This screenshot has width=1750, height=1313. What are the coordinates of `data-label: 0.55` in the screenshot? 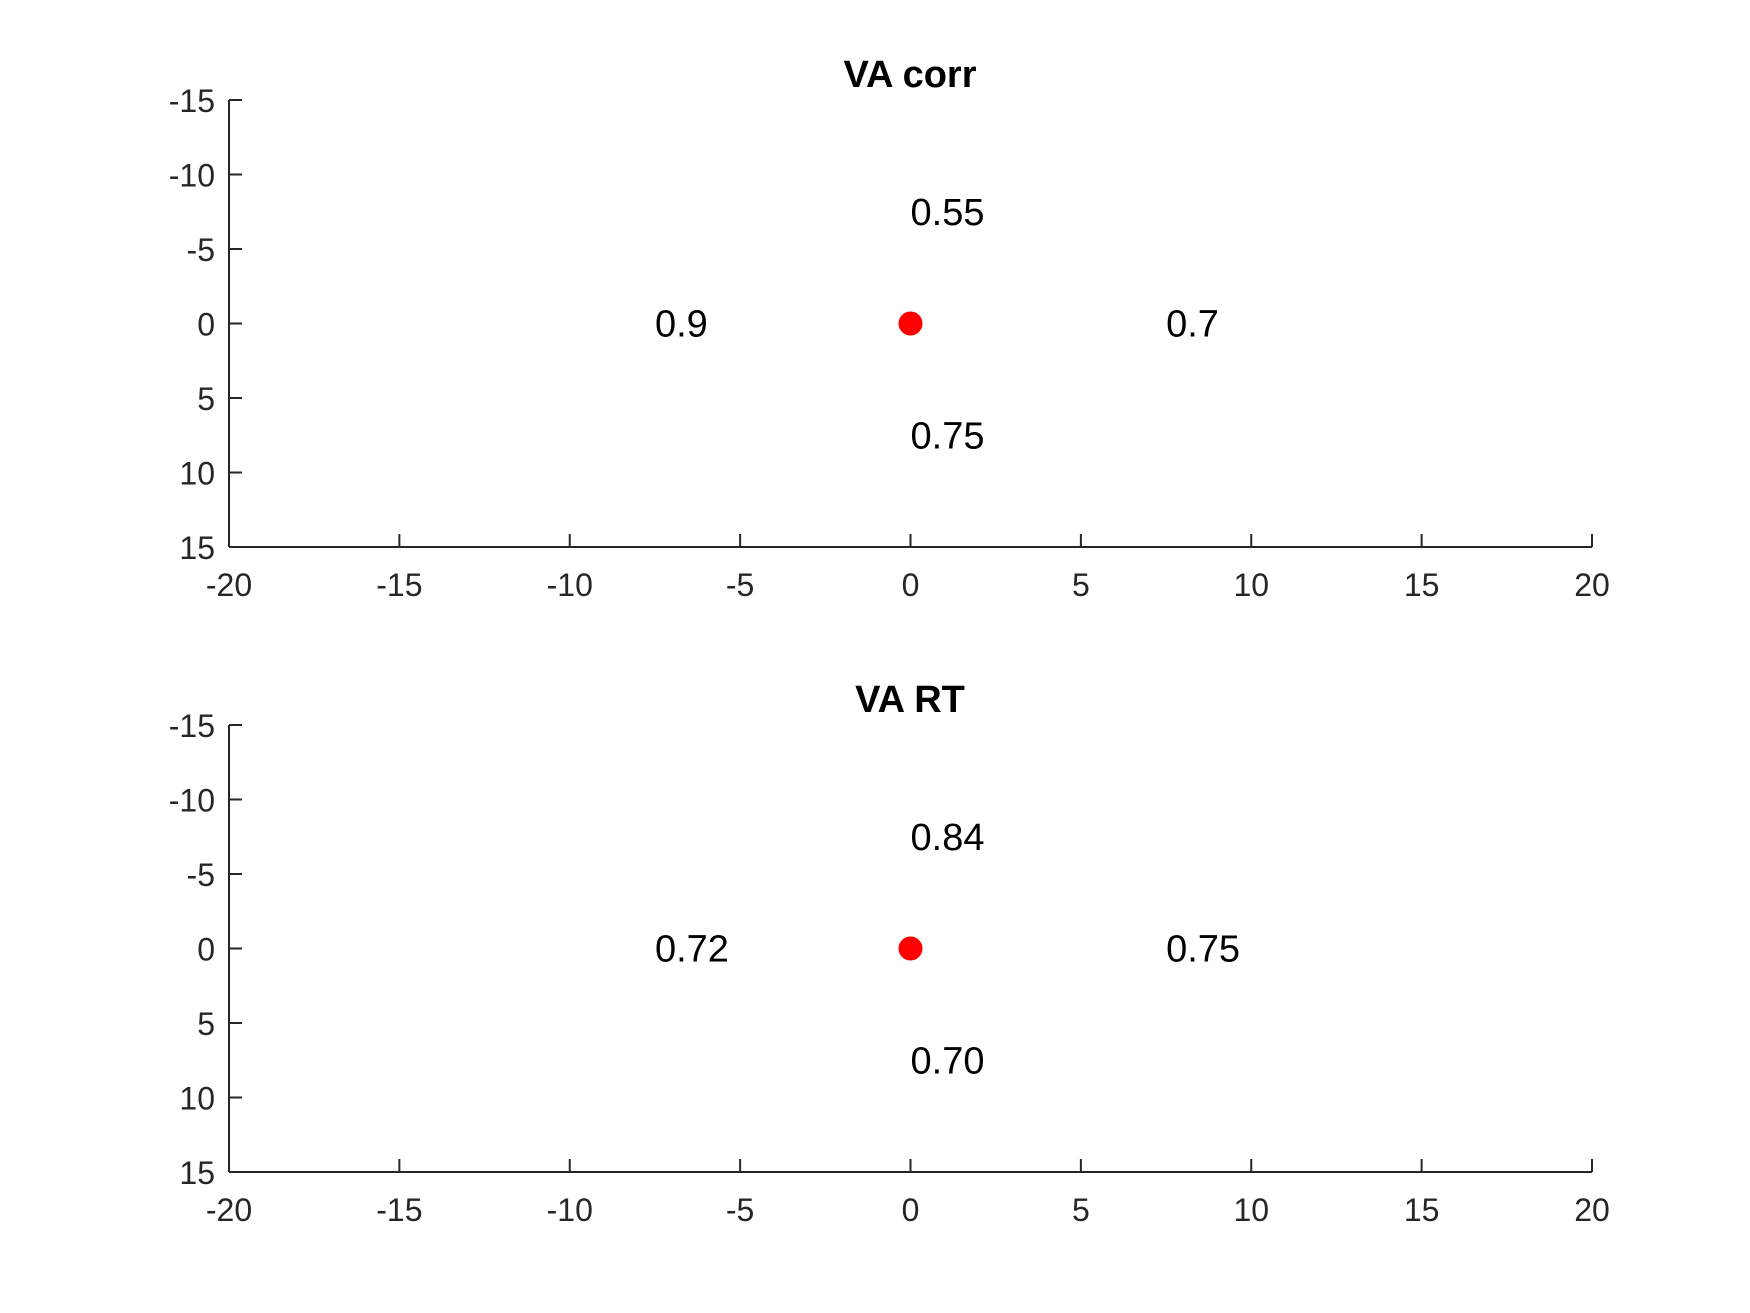 It's located at (948, 213).